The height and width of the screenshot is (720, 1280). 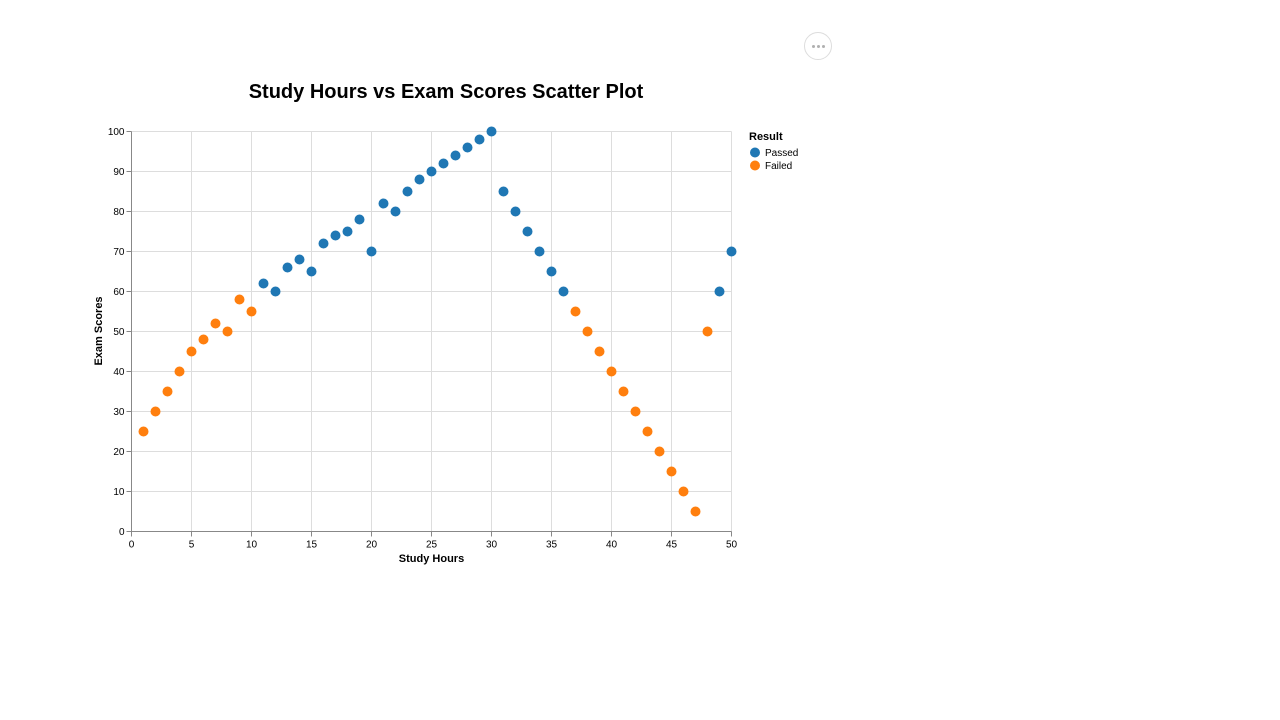 What do you see at coordinates (755, 152) in the screenshot?
I see `legend-symbol-passed` at bounding box center [755, 152].